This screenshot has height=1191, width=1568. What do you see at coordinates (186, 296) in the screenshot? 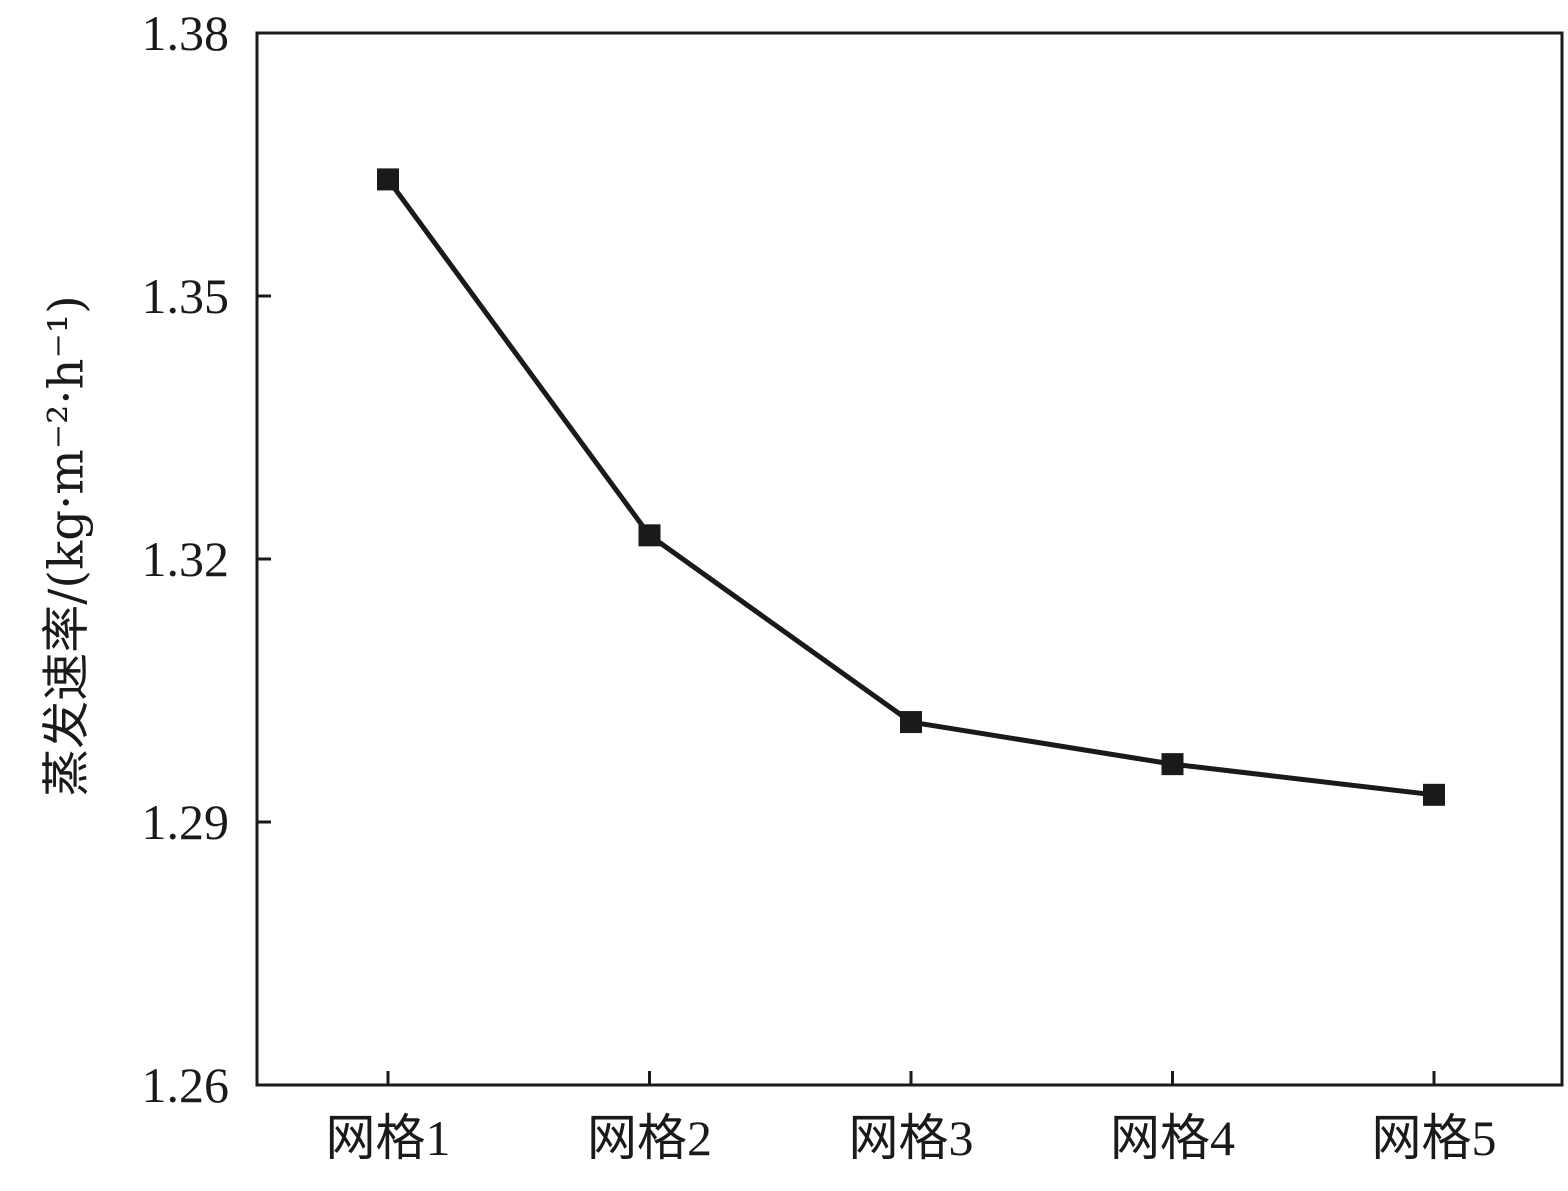
I see `y-tick-label: 1.35` at bounding box center [186, 296].